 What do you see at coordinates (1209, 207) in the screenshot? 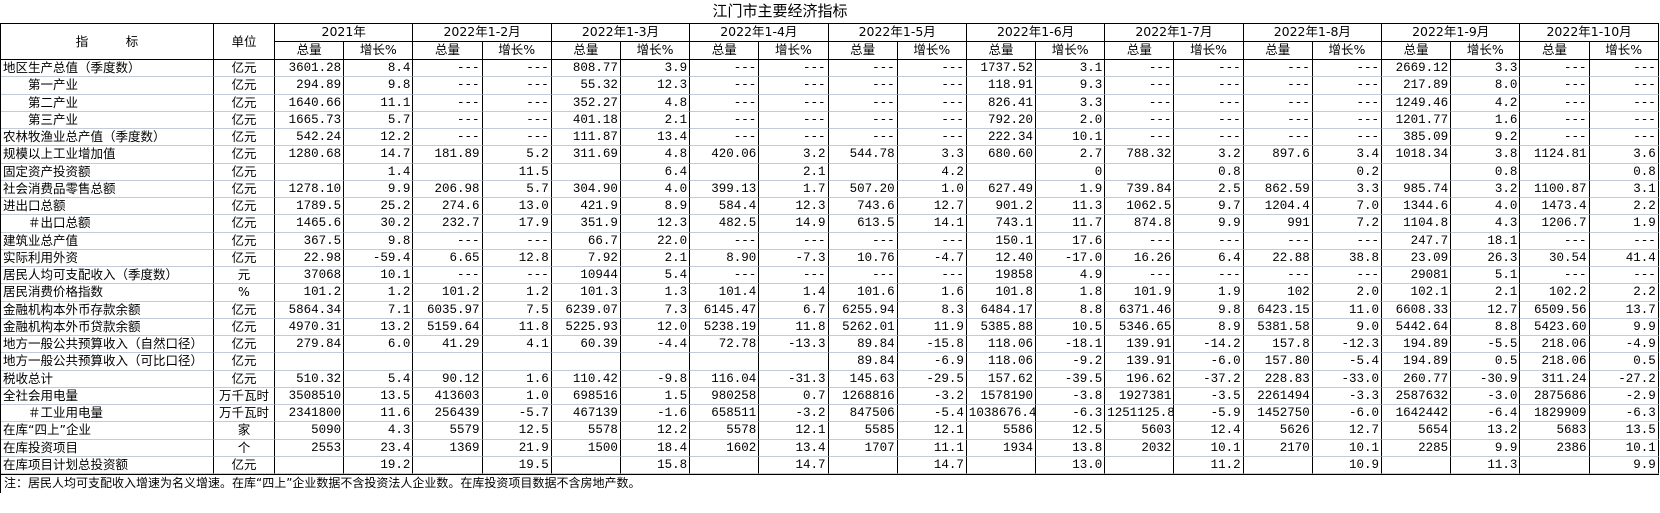
I see `growth-value: 9.7` at bounding box center [1209, 207].